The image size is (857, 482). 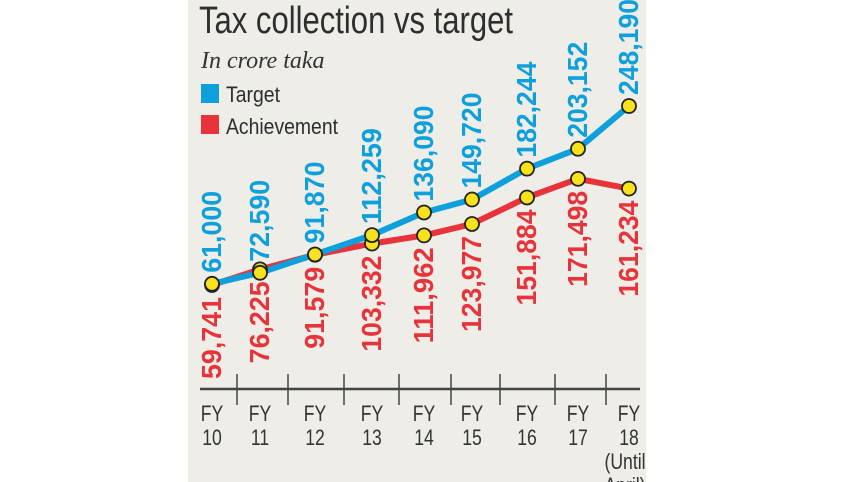 I want to click on x-tick-label: 13, so click(x=372, y=438).